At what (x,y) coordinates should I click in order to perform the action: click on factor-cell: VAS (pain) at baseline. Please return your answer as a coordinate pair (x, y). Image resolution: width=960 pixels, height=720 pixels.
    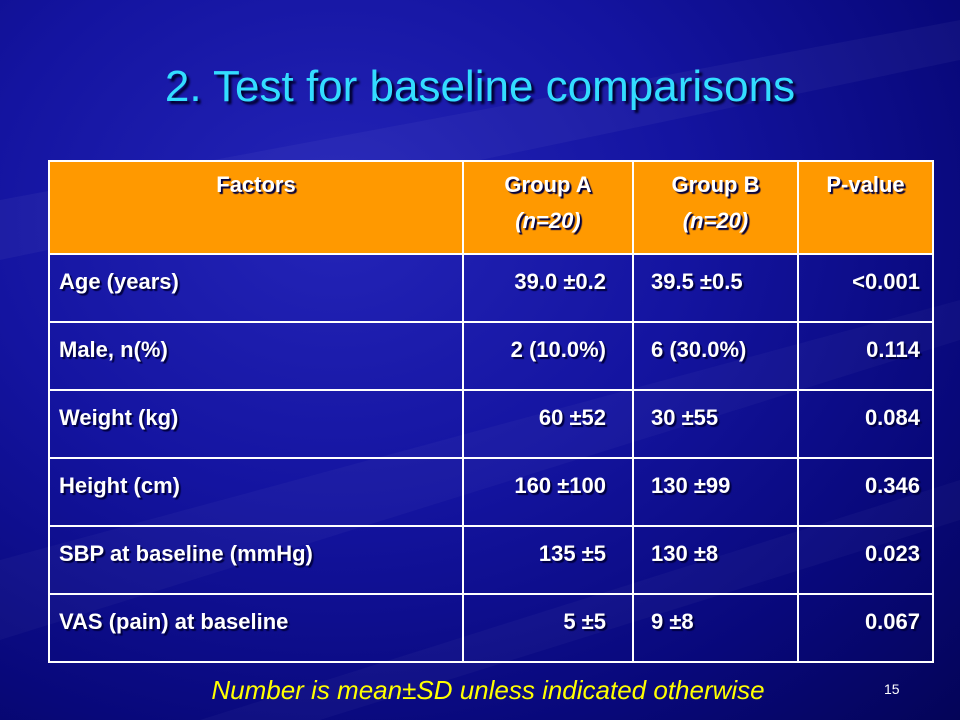
    Looking at the image, I should click on (256, 628).